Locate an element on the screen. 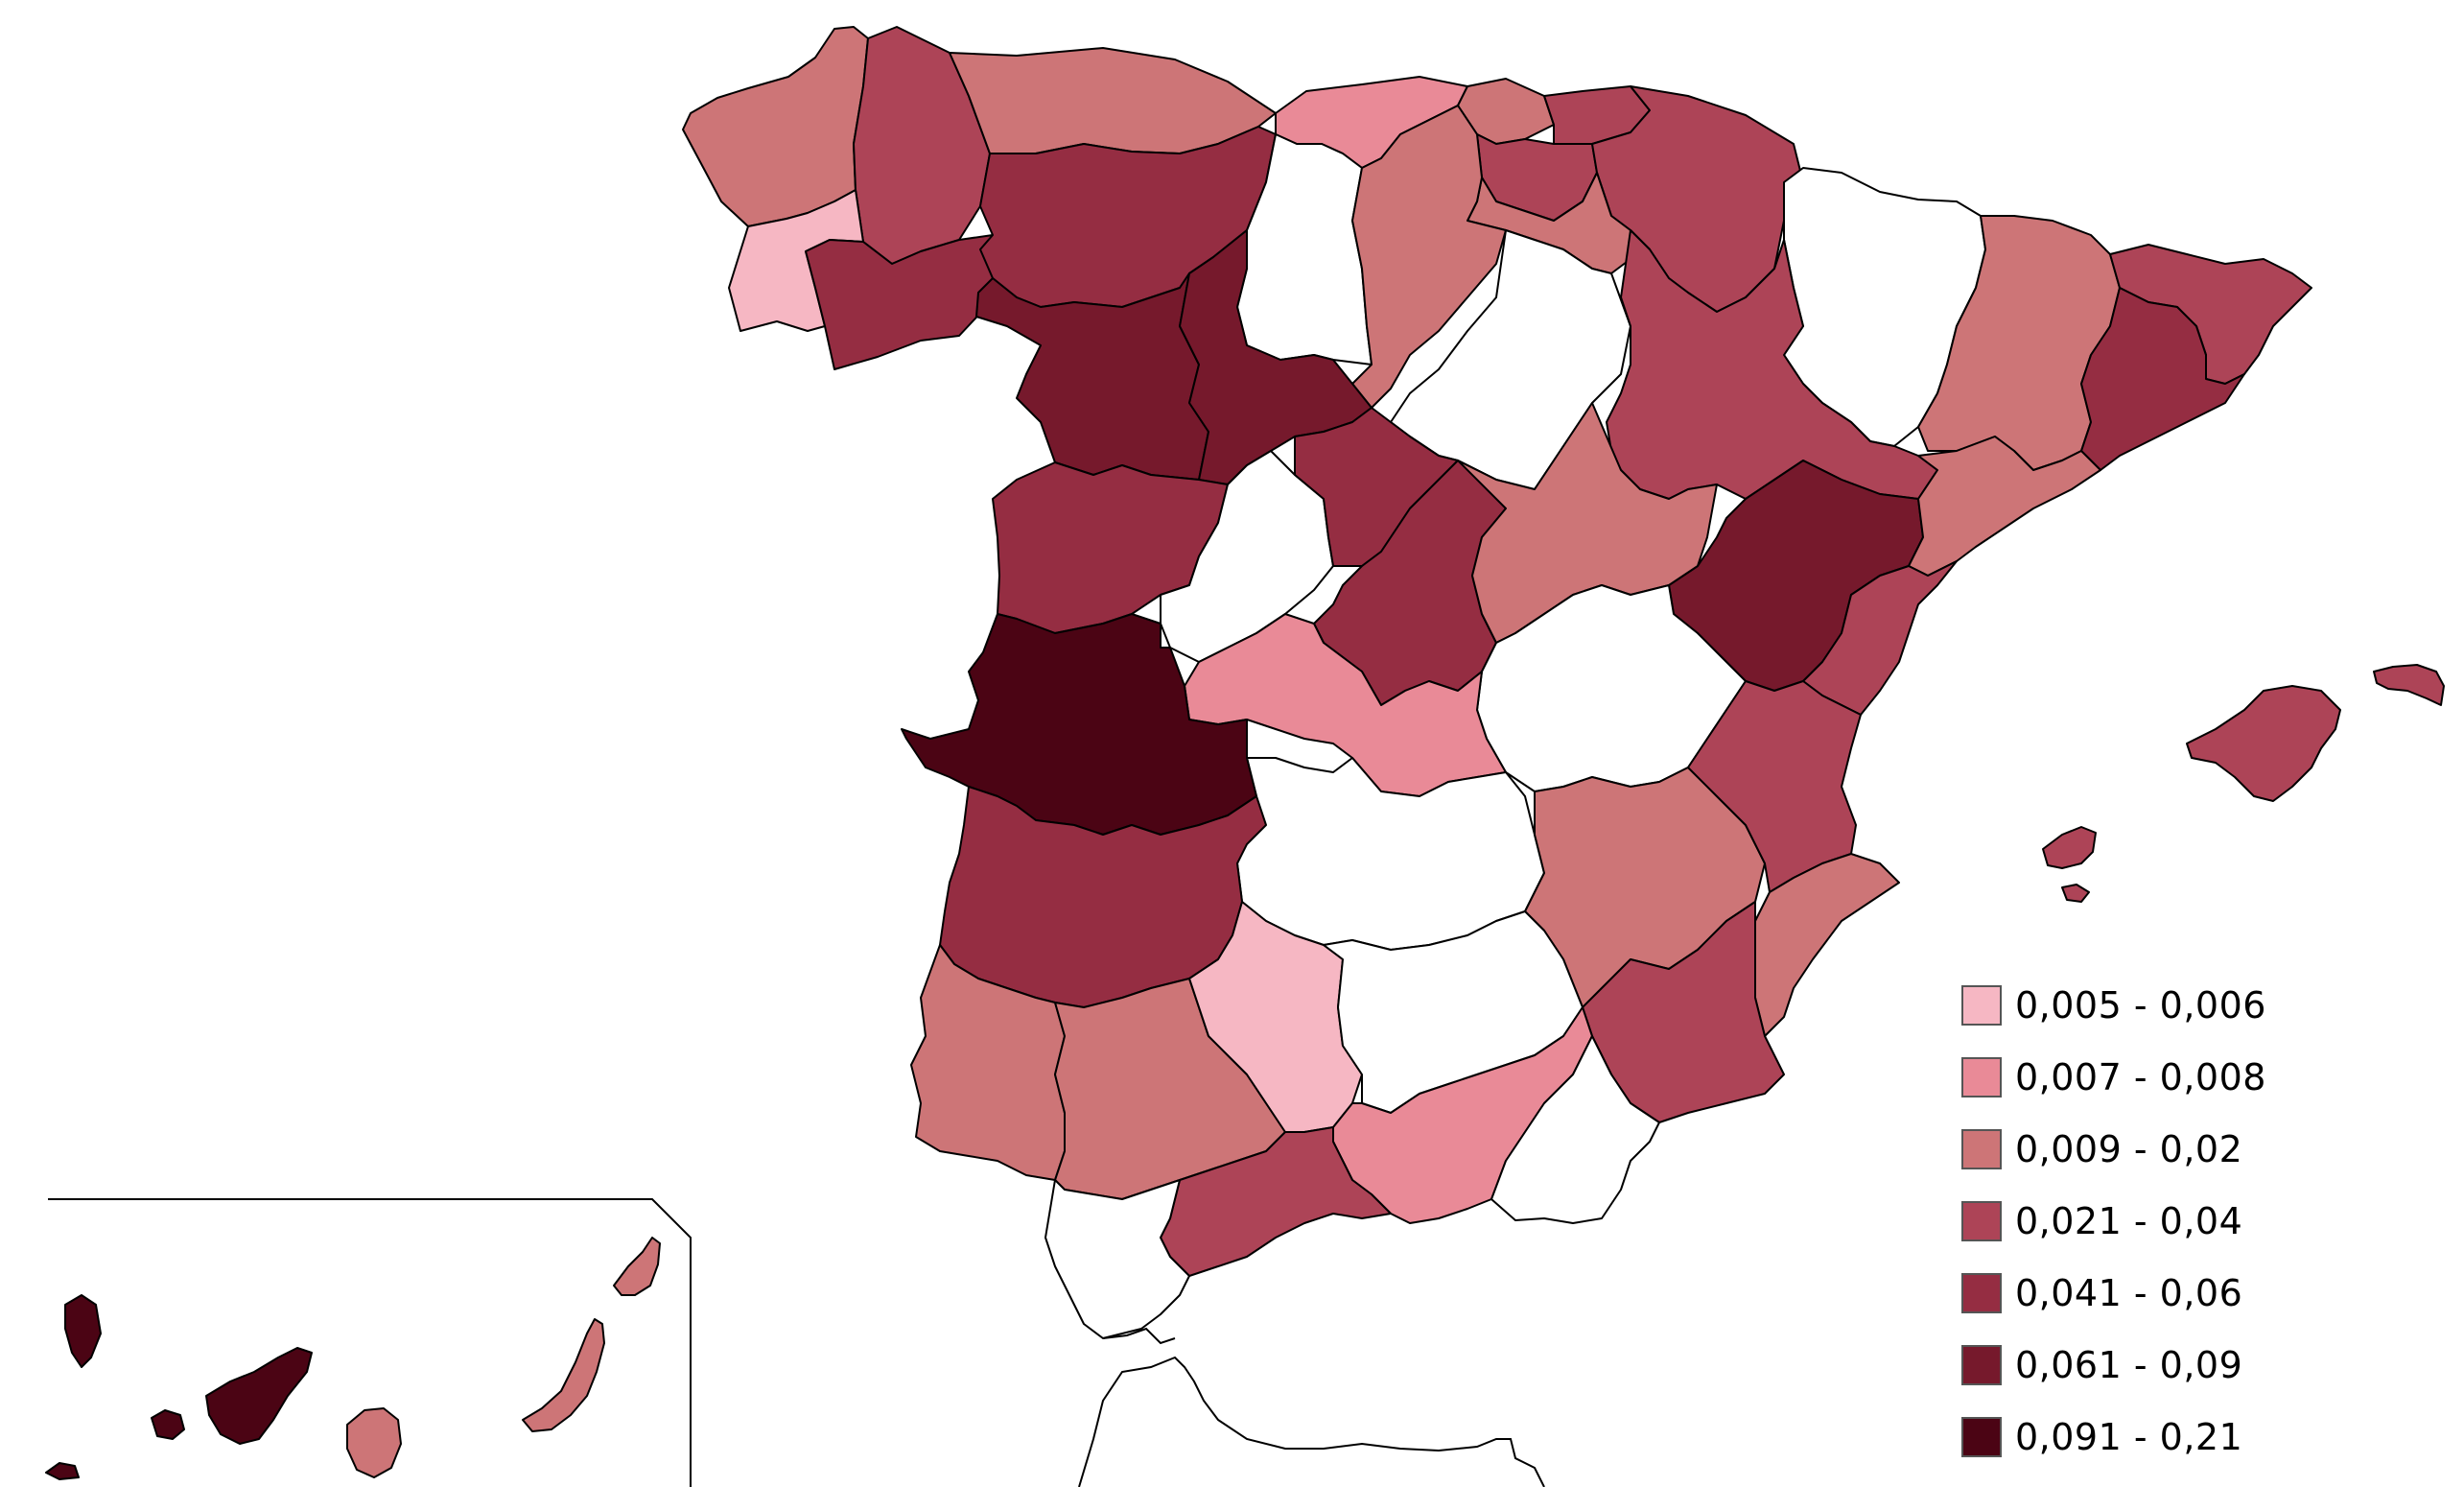 The width and height of the screenshot is (2464, 1487). island-lanzarote is located at coordinates (637, 1266).